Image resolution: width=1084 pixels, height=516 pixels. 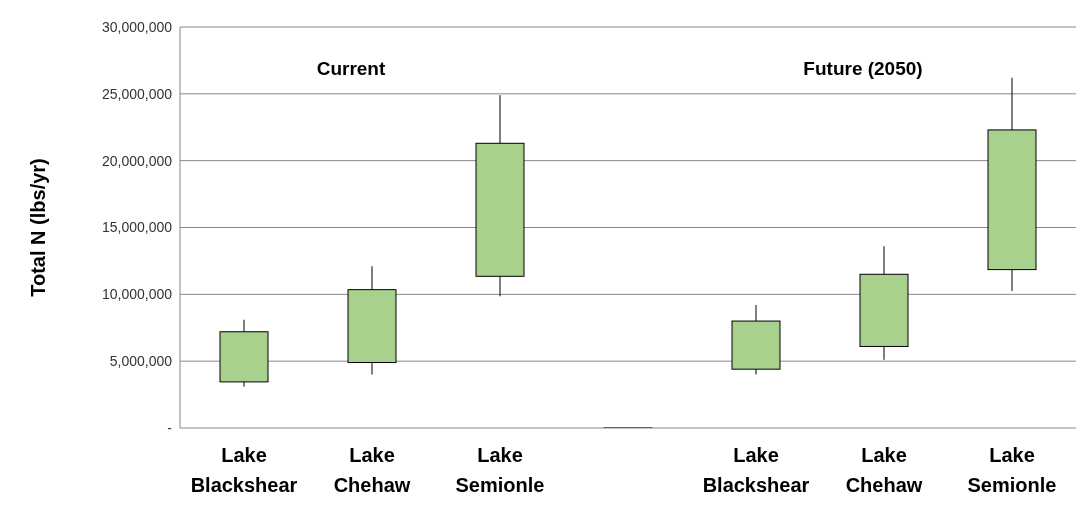 What do you see at coordinates (137, 93) in the screenshot?
I see `y-tick-label: 25,000,000` at bounding box center [137, 93].